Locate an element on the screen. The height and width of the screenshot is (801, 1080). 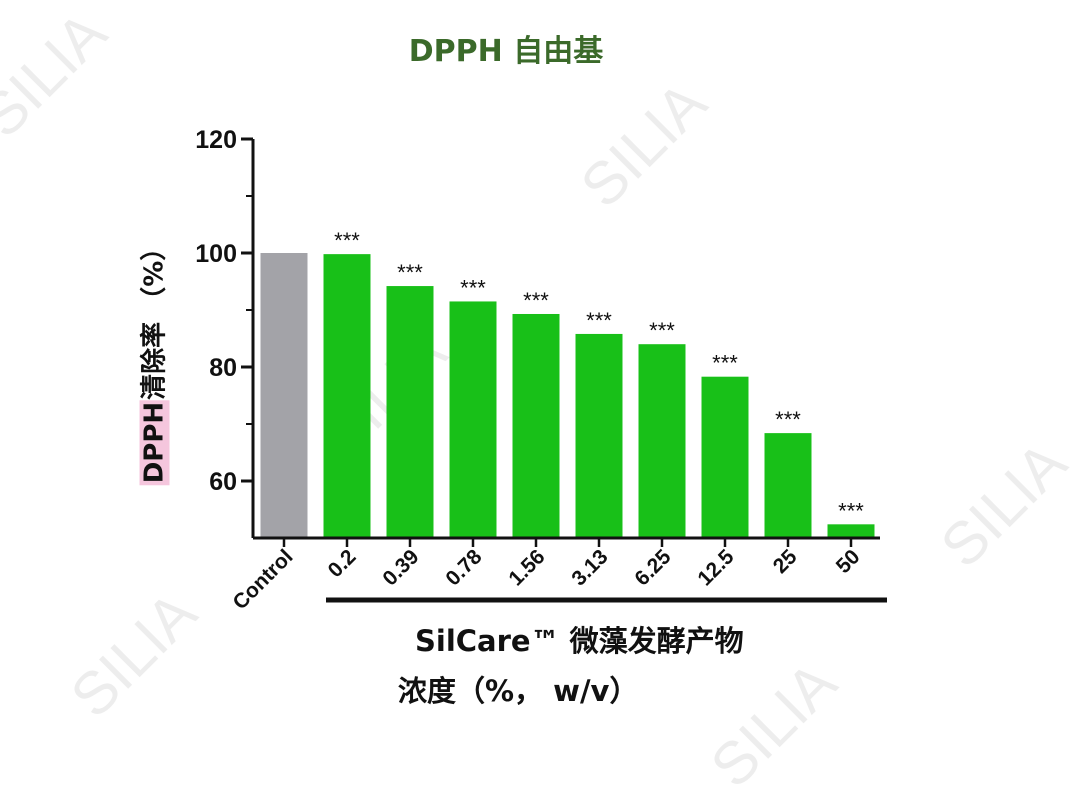
category-label: 50 is located at coordinates (848, 561).